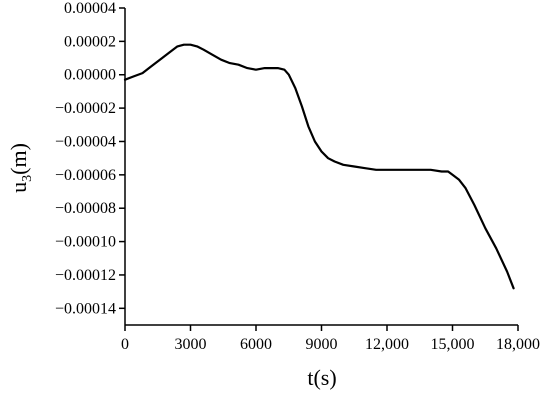 This screenshot has width=550, height=400. I want to click on x-tick-label: 6000, so click(256, 344).